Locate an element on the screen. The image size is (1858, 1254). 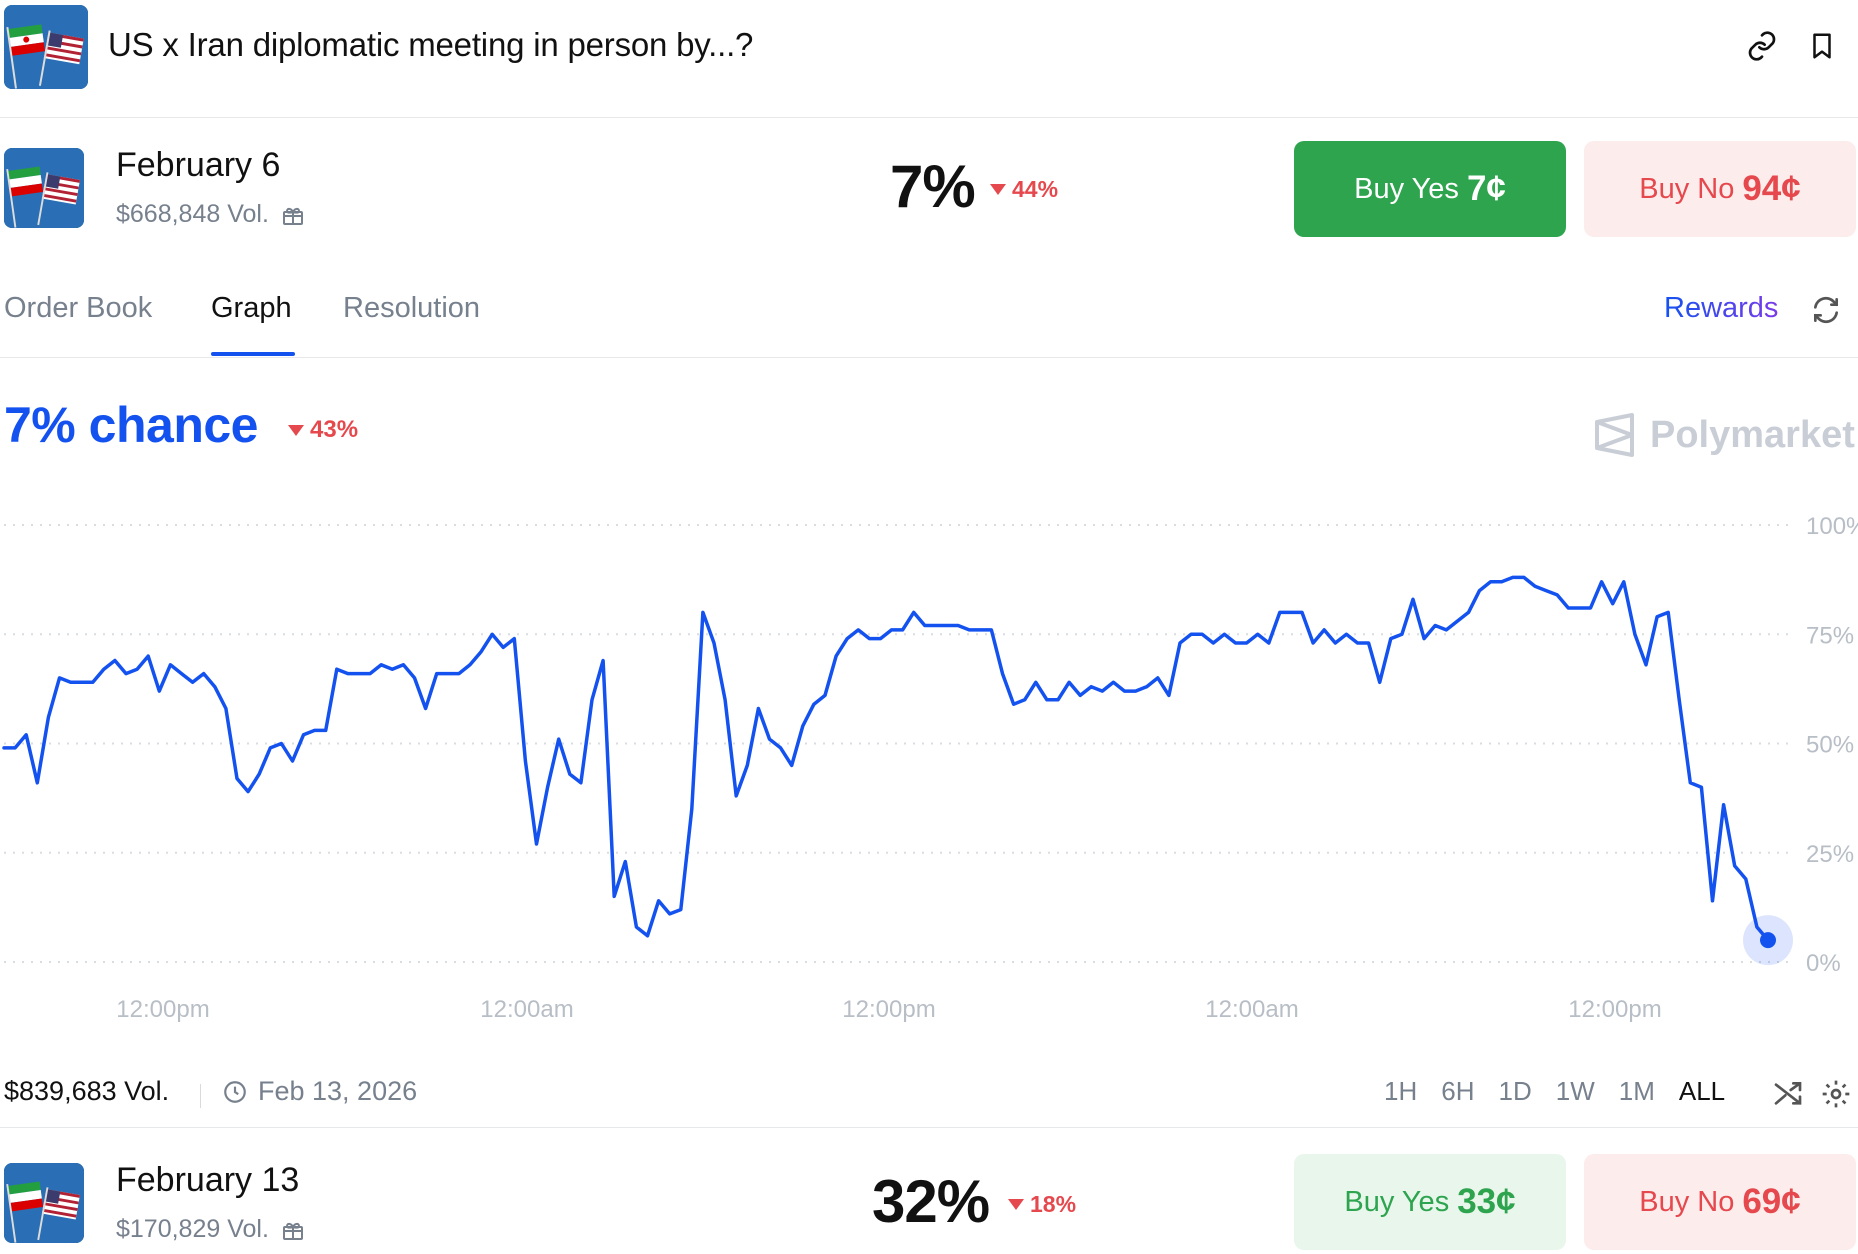
range-6h: 6H is located at coordinates (1458, 1091).